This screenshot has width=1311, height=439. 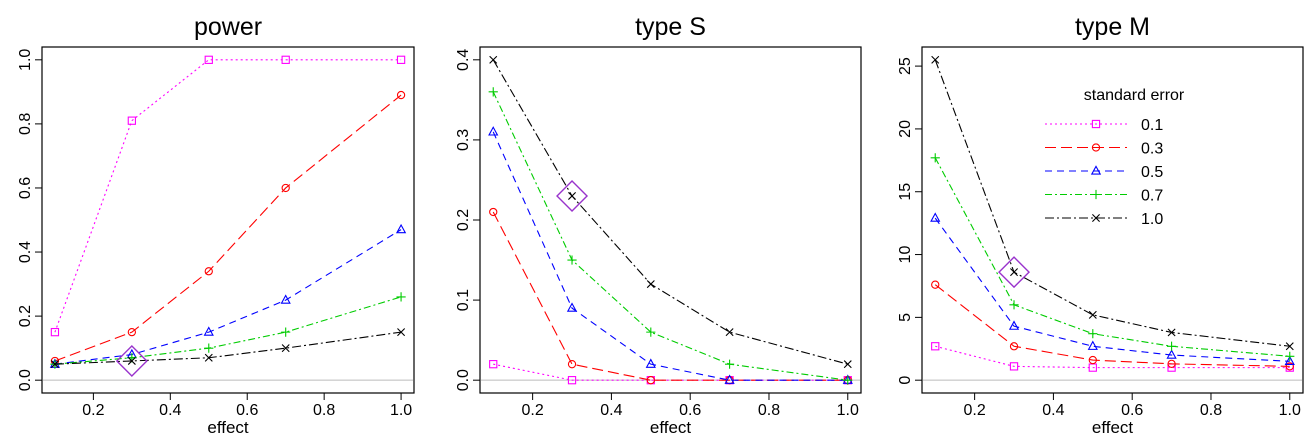 What do you see at coordinates (25, 60) in the screenshot?
I see `y-tick-label: 1.0` at bounding box center [25, 60].